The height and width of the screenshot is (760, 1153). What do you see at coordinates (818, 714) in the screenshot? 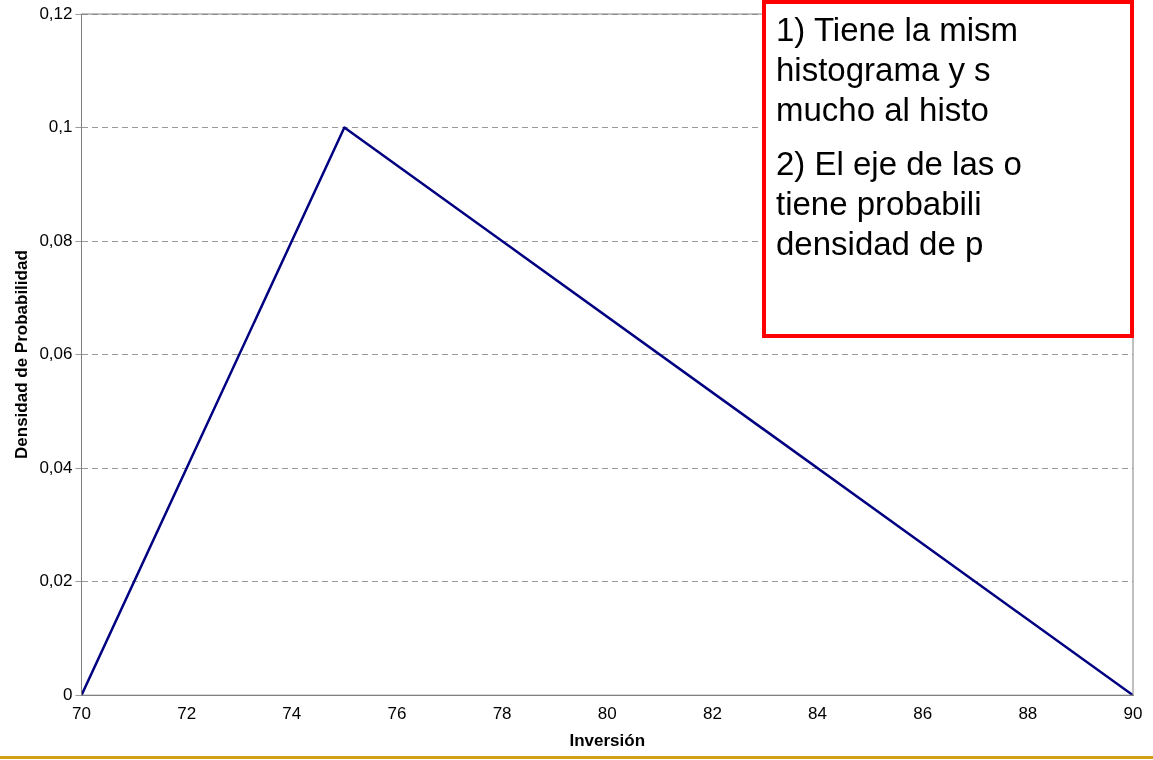
I see `x-tick-label: 84` at bounding box center [818, 714].